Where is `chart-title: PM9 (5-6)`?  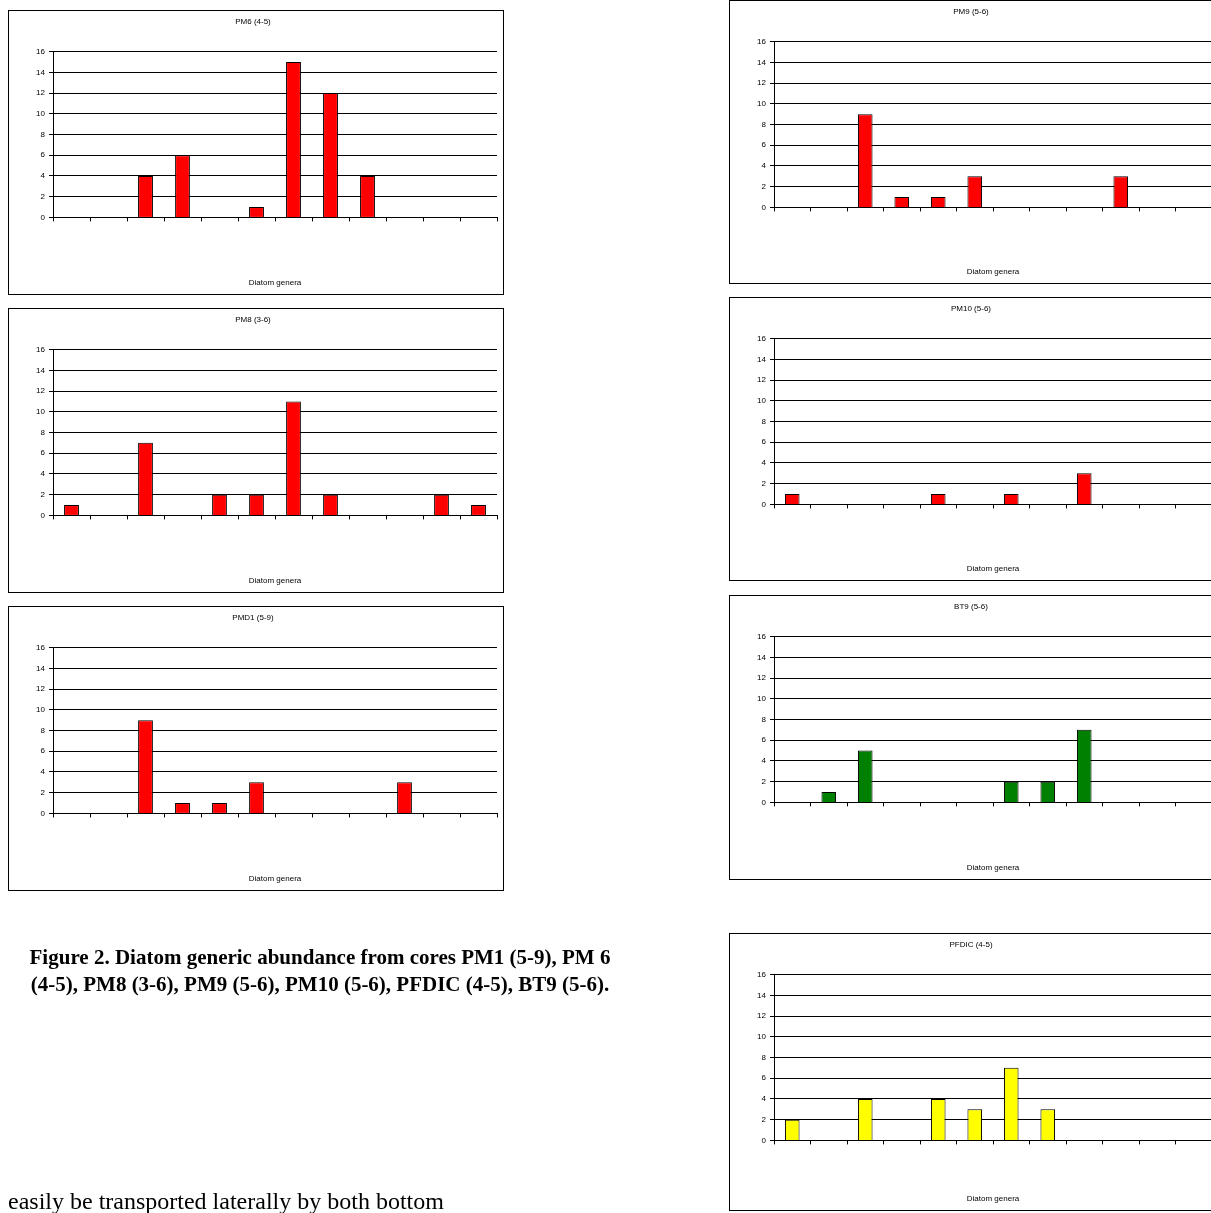
chart-title: PM9 (5-6) is located at coordinates (971, 11).